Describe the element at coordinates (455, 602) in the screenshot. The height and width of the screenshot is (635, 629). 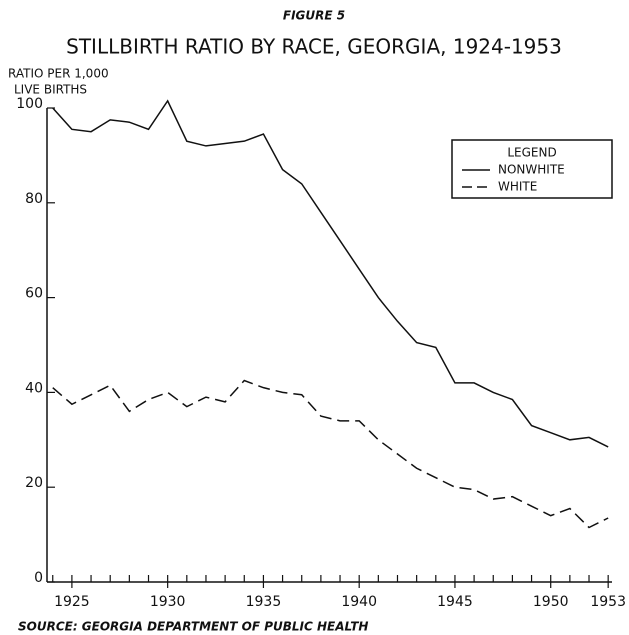
I see `x-tick-label: 1945` at that location.